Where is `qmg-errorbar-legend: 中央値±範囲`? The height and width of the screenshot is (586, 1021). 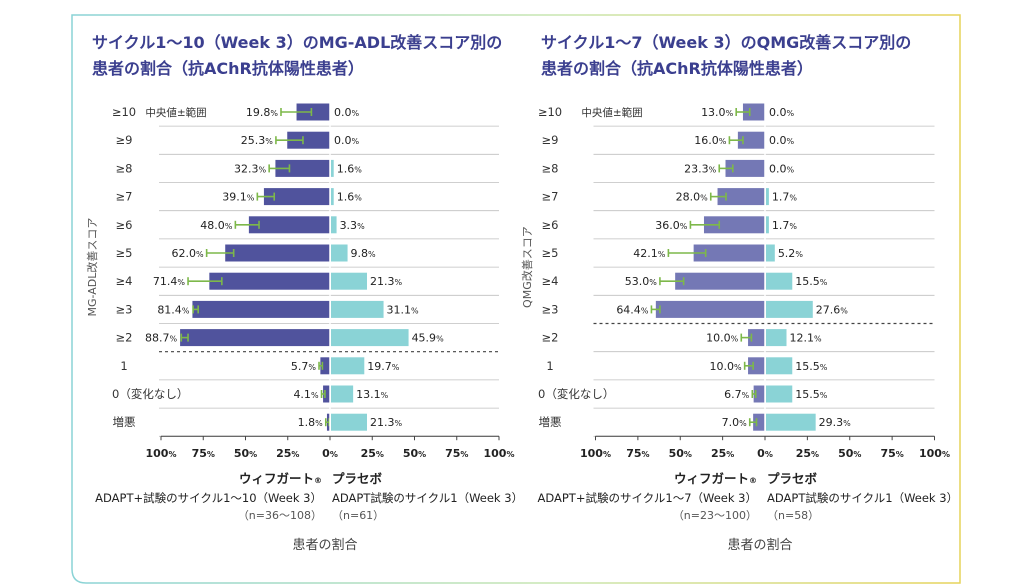
qmg-errorbar-legend: 中央値±範囲 is located at coordinates (611, 112).